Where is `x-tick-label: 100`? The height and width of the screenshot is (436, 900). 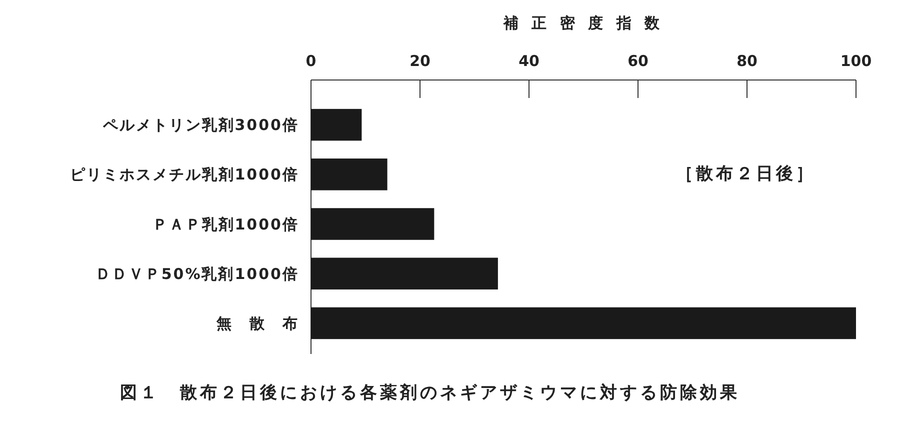 x-tick-label: 100 is located at coordinates (856, 61).